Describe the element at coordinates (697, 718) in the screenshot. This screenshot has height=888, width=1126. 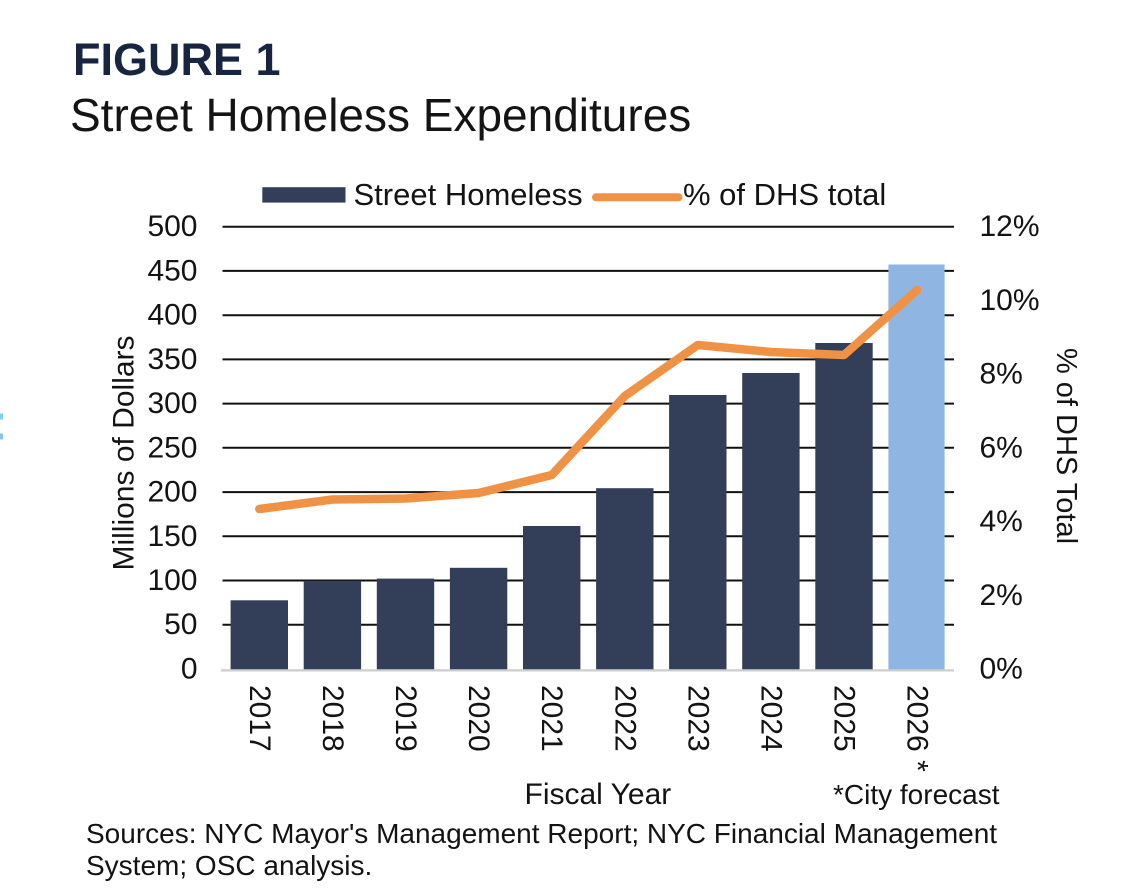
I see `svg-text: 2023` at that location.